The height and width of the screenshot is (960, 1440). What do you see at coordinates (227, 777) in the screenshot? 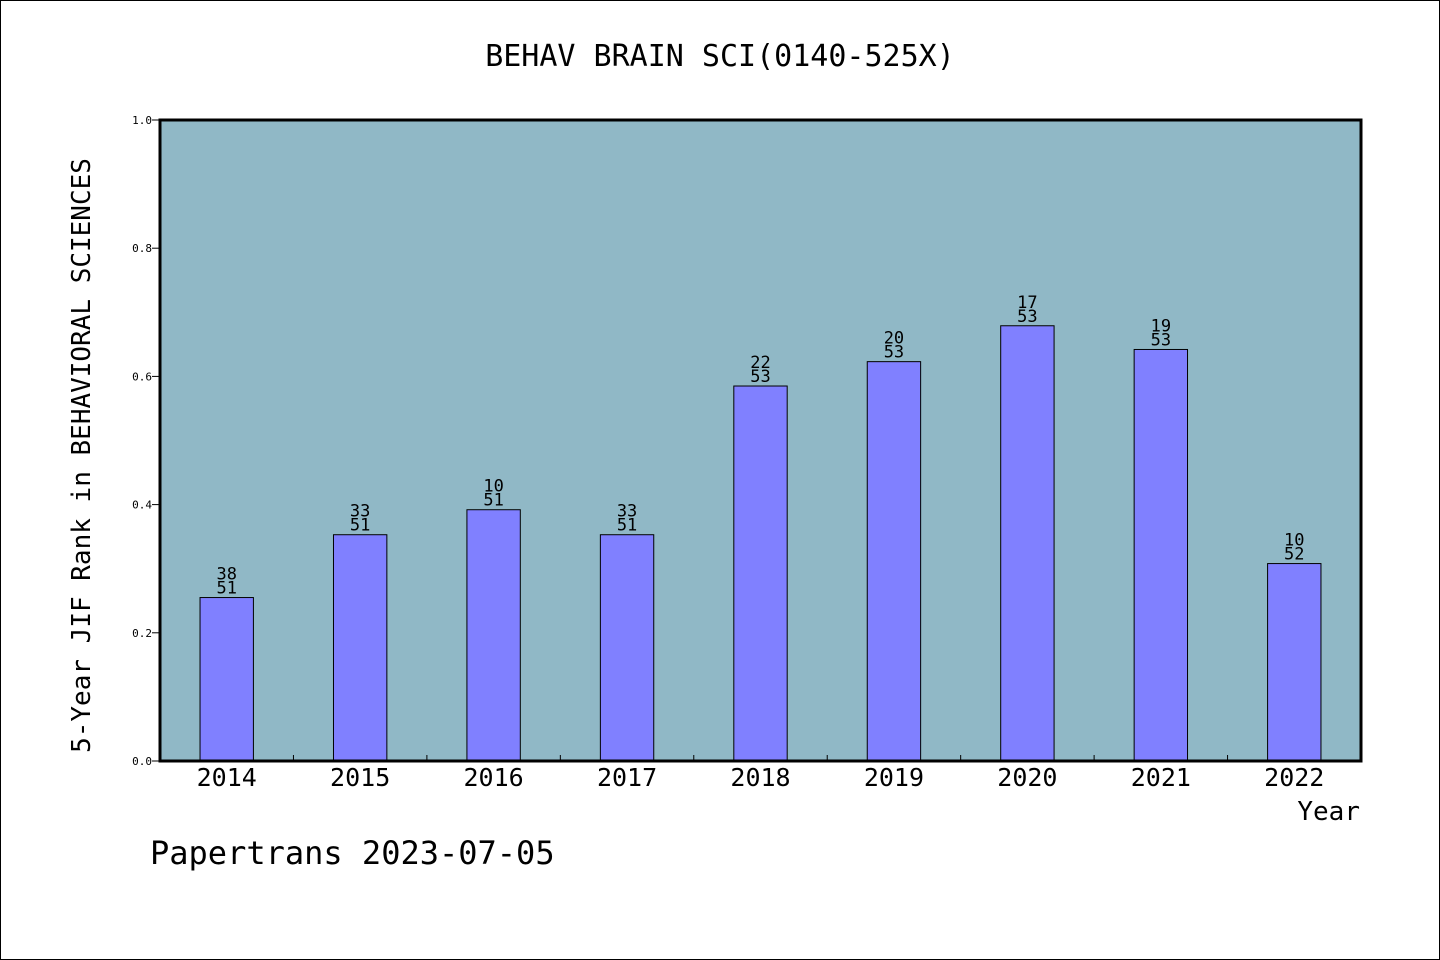
I see `x-tick-label: 2014` at bounding box center [227, 777].